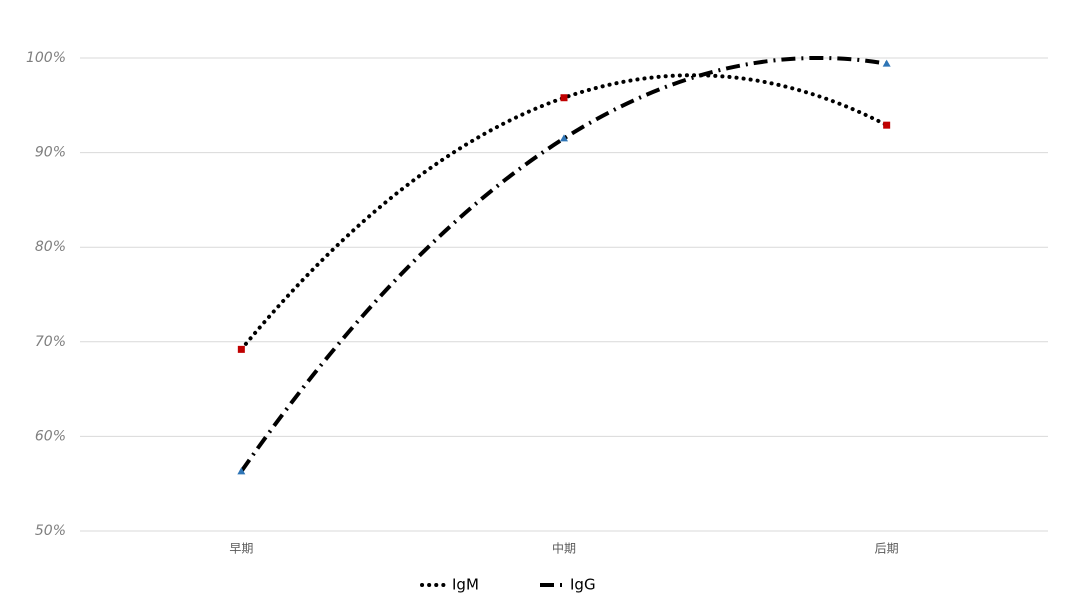 Image resolution: width=1080 pixels, height=601 pixels. Describe the element at coordinates (887, 549) in the screenshot. I see `x-tick-label: 后期` at that location.